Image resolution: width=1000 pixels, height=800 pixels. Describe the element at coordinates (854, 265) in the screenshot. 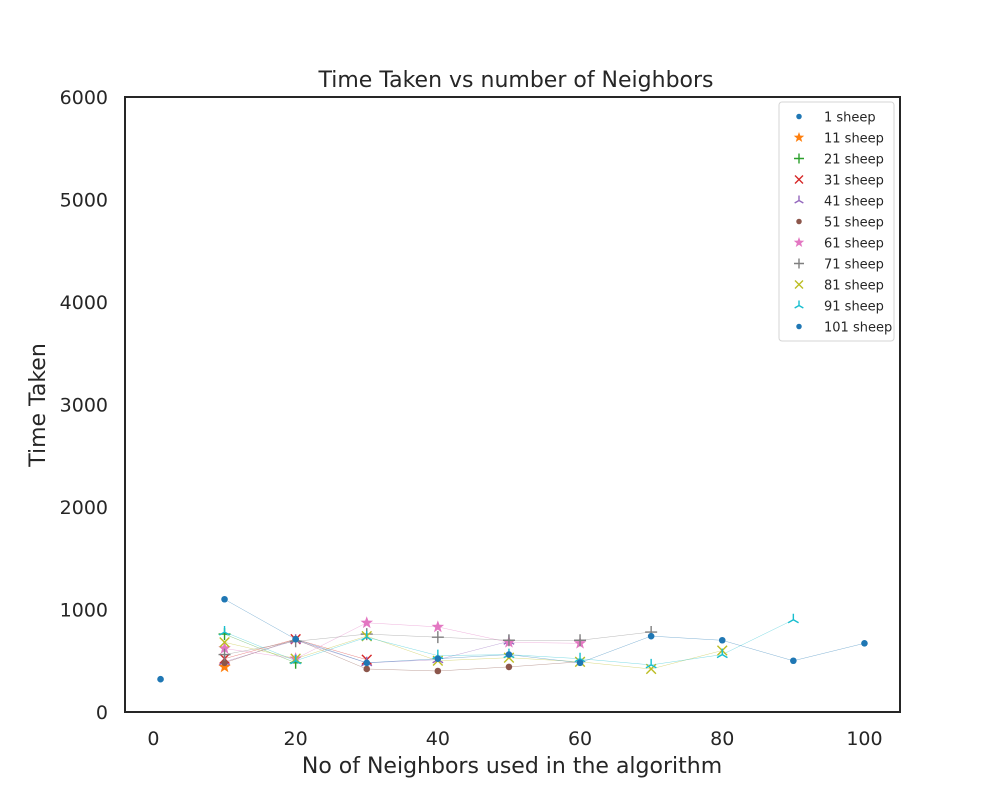

I see `legend-label: 71 sheep` at that location.